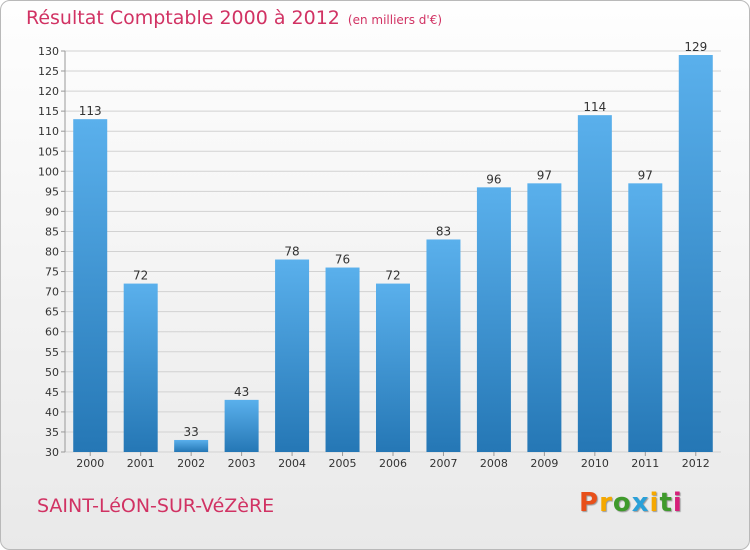 This screenshot has width=750, height=550. Describe the element at coordinates (622, 503) in the screenshot. I see `logo-letter: o` at that location.